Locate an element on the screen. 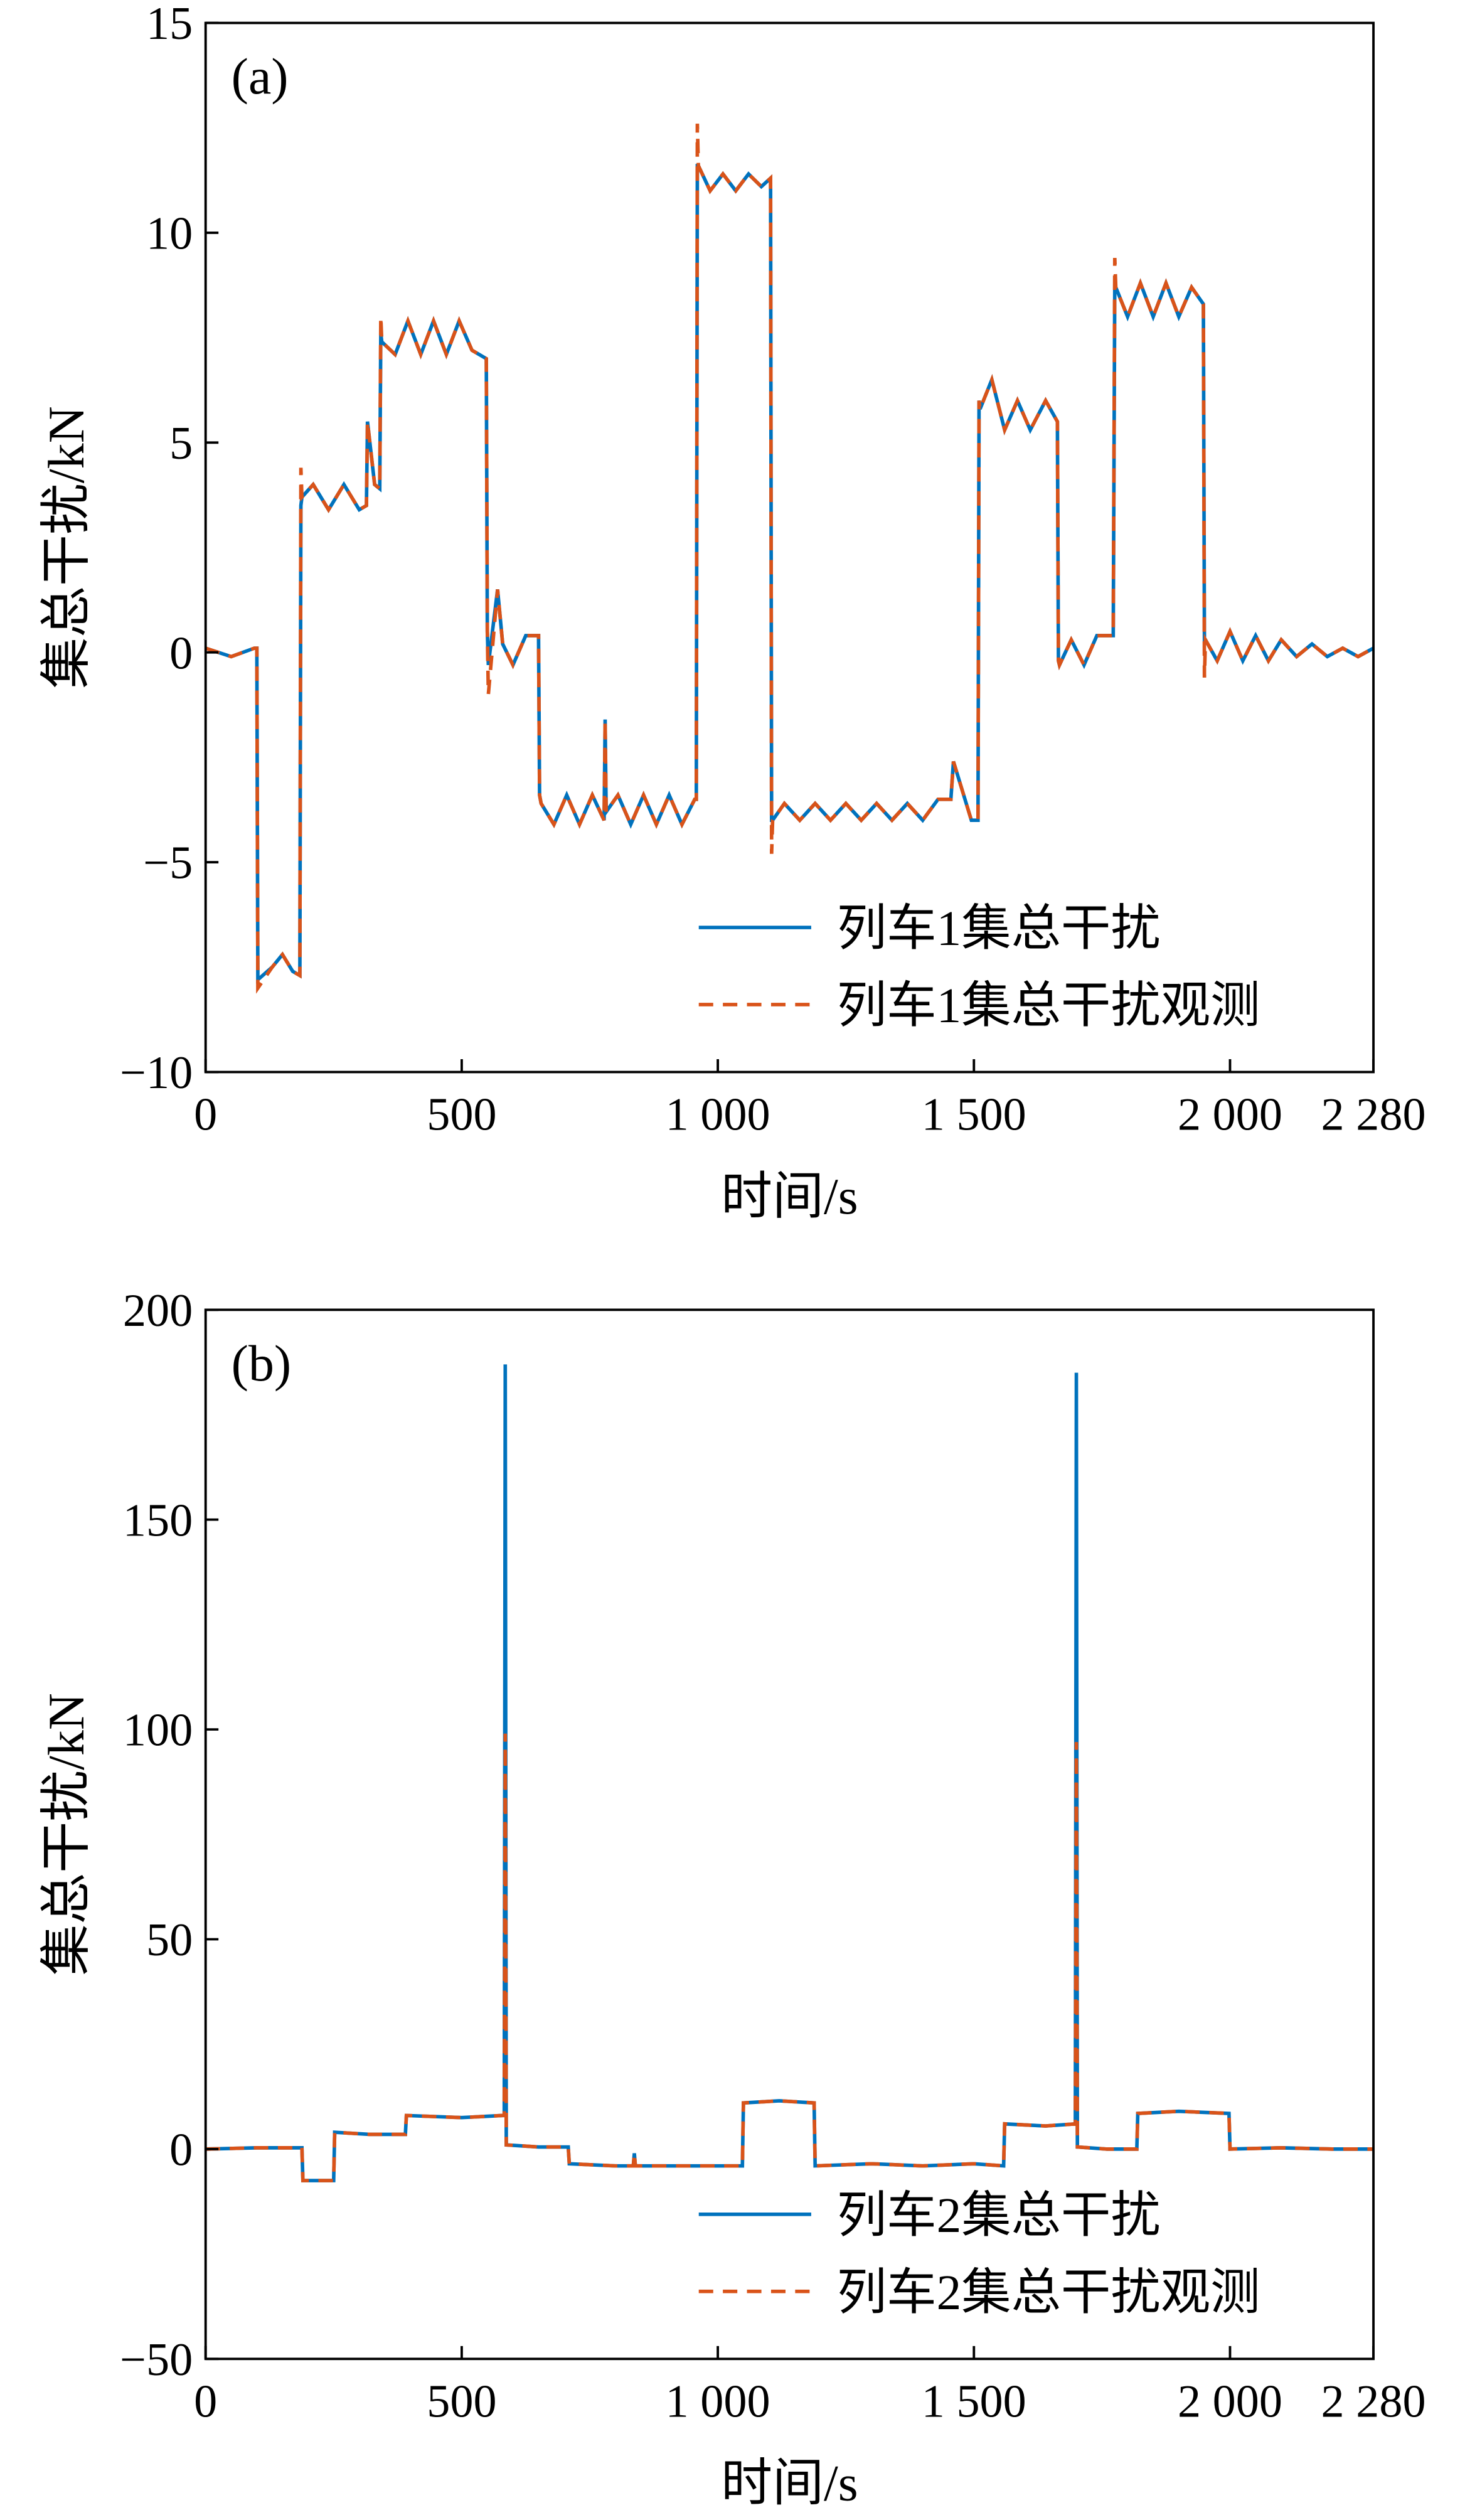 The image size is (1465, 2520). y-tick-label: 150 is located at coordinates (158, 1520).